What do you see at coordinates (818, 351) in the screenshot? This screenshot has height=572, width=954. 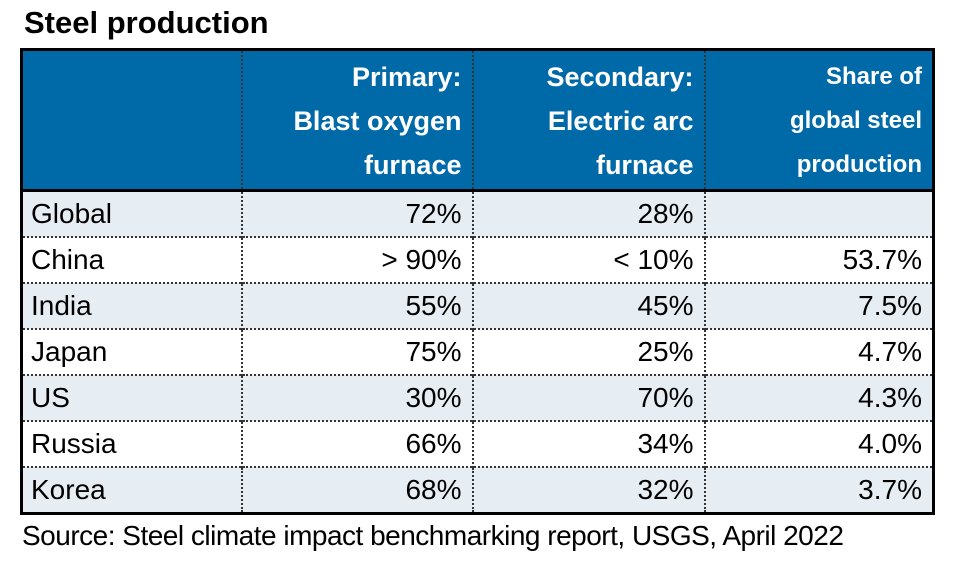 I see `share-cell: 4.7%` at bounding box center [818, 351].